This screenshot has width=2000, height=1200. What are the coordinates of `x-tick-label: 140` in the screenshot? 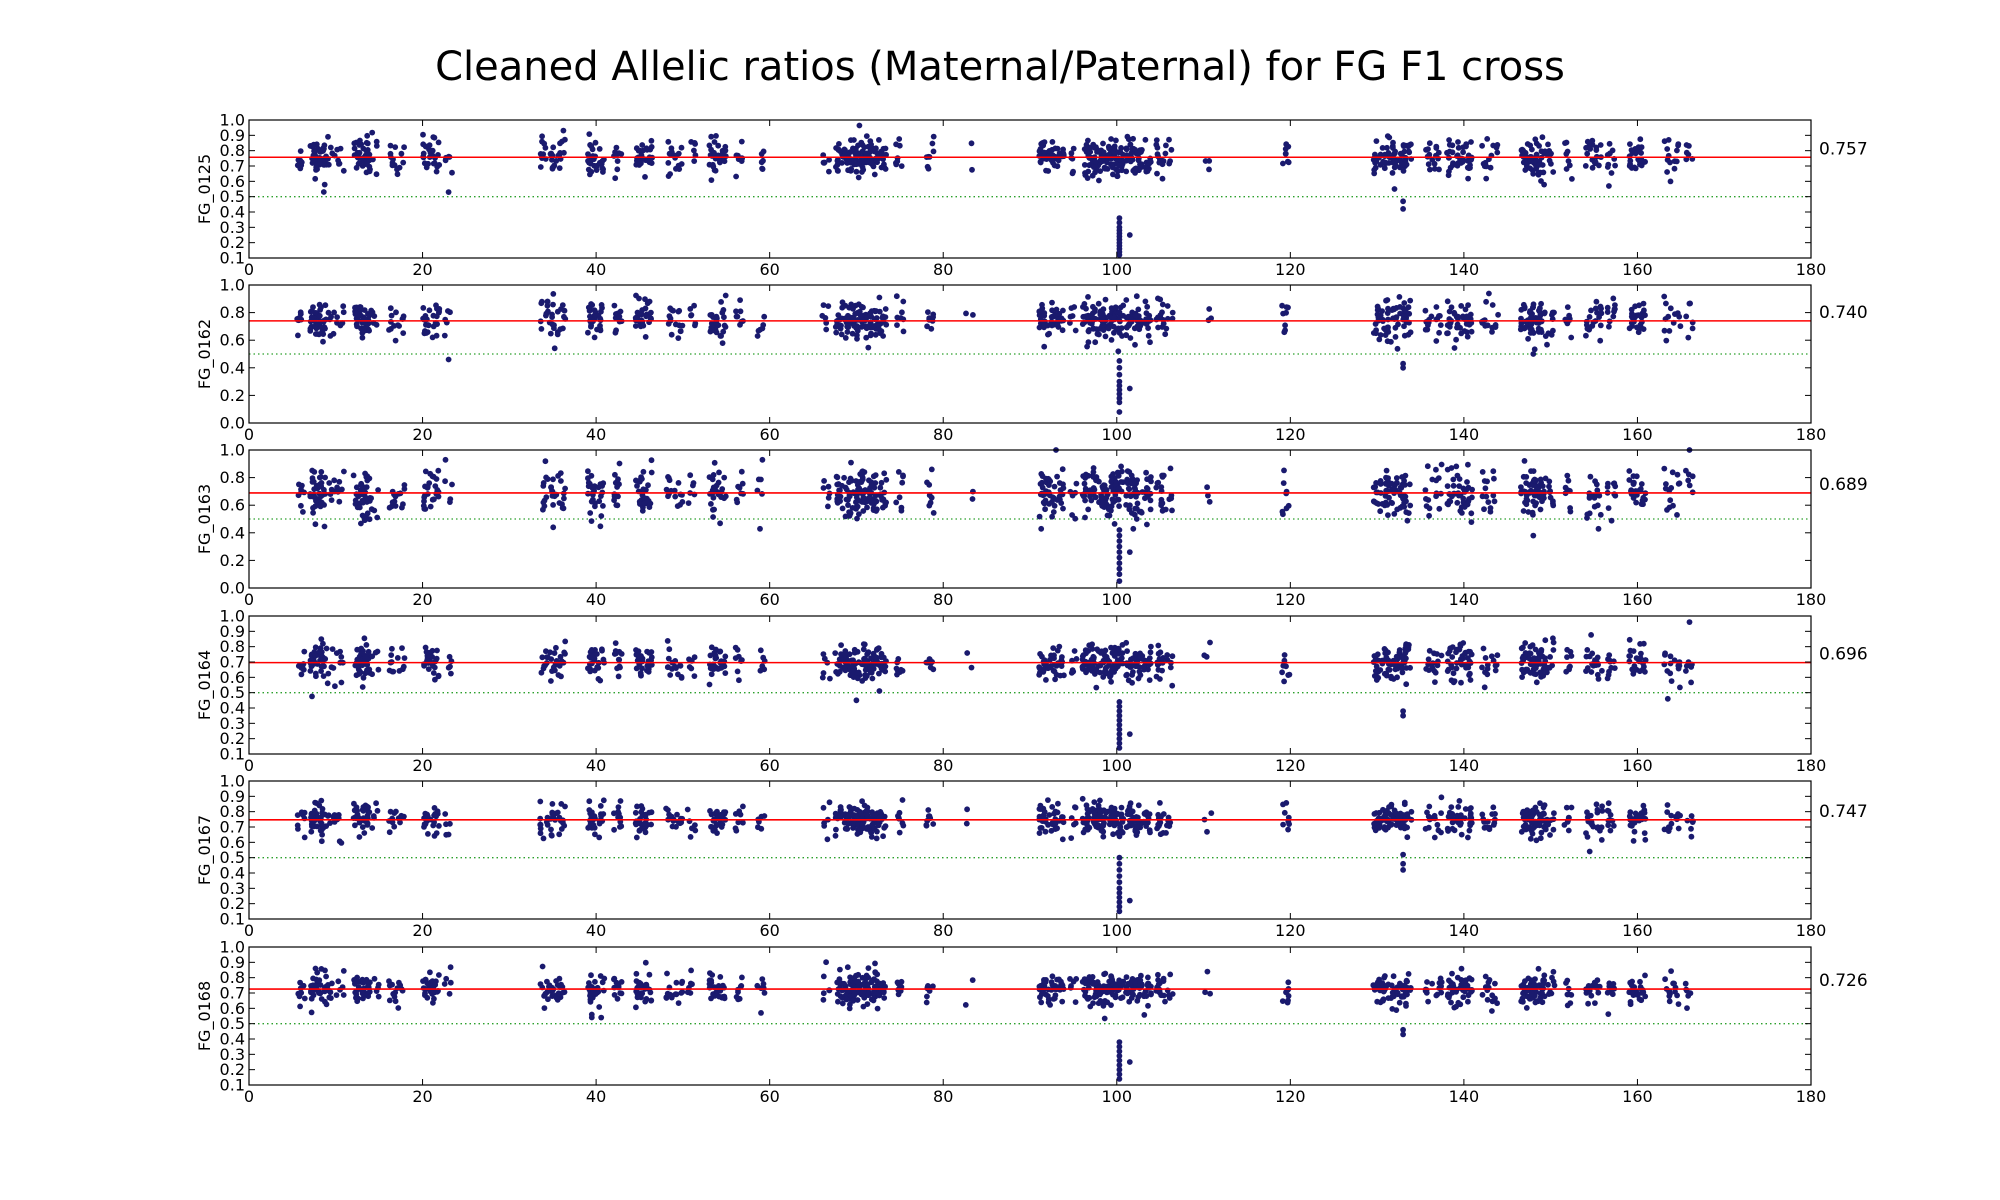 It's located at (1464, 269).